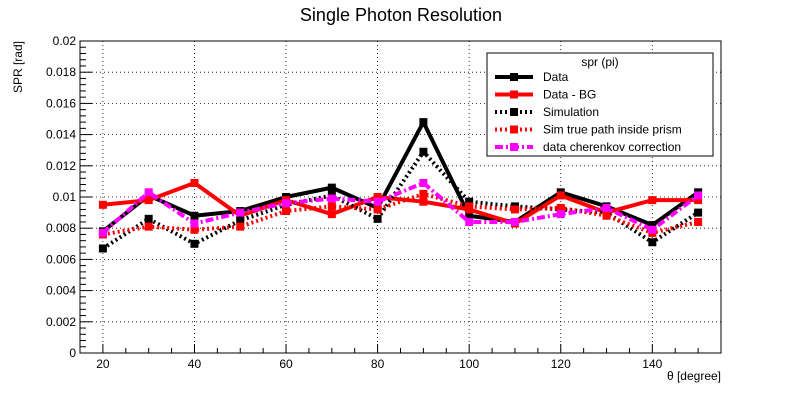 This screenshot has width=802, height=402. Describe the element at coordinates (652, 364) in the screenshot. I see `x-tick-label: 140` at that location.